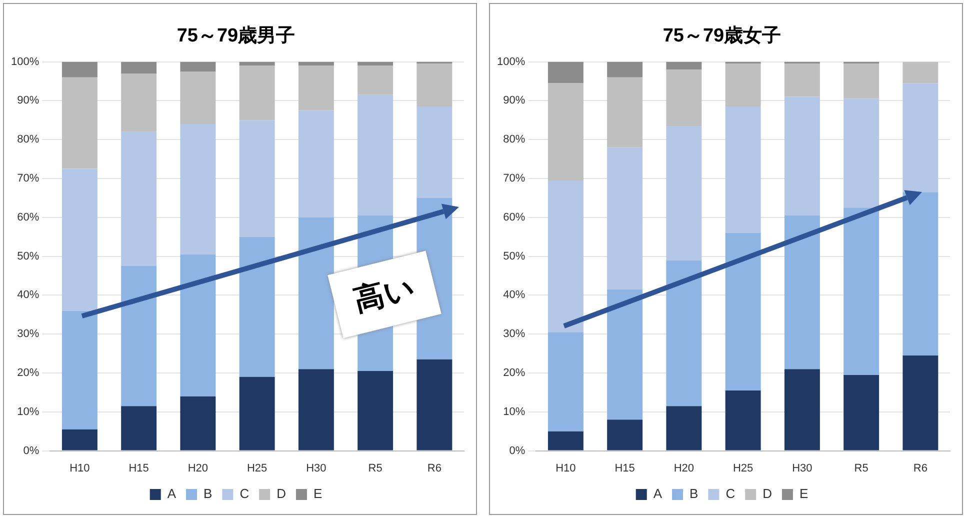 The height and width of the screenshot is (518, 970). I want to click on chart-title: 75～79歳男子, so click(236, 35).